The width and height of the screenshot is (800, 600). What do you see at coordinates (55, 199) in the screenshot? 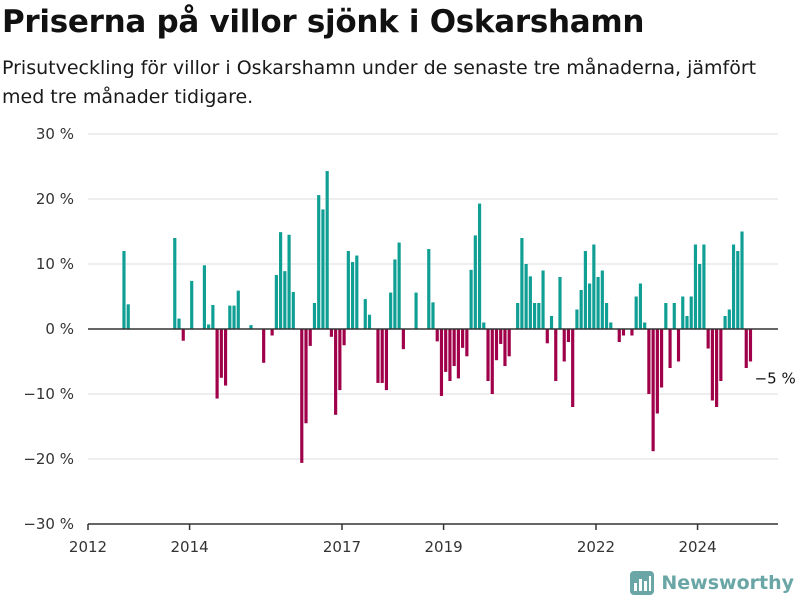
I see `y-tick-label: 20 %` at bounding box center [55, 199].